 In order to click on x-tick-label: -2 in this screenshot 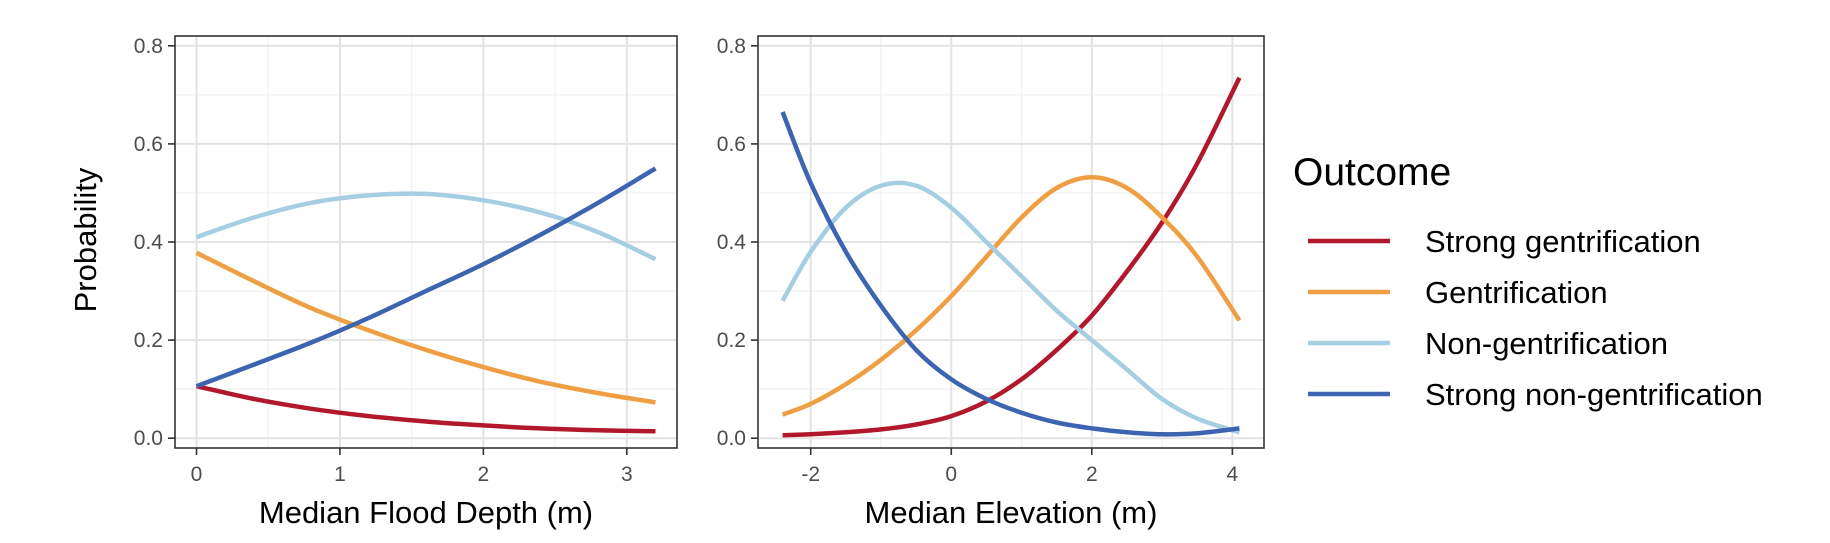, I will do `click(810, 474)`.